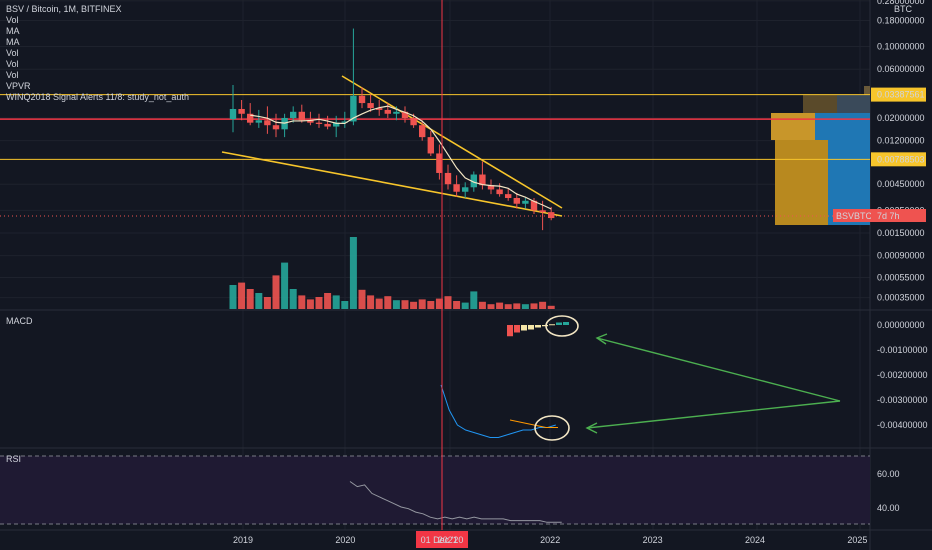  Describe the element at coordinates (562, 326) in the screenshot. I see `macd-hist-circle` at that location.